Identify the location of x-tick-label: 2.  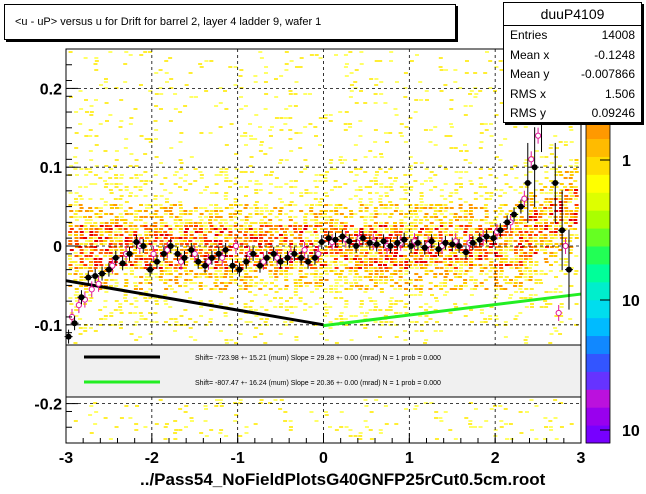
(495, 458).